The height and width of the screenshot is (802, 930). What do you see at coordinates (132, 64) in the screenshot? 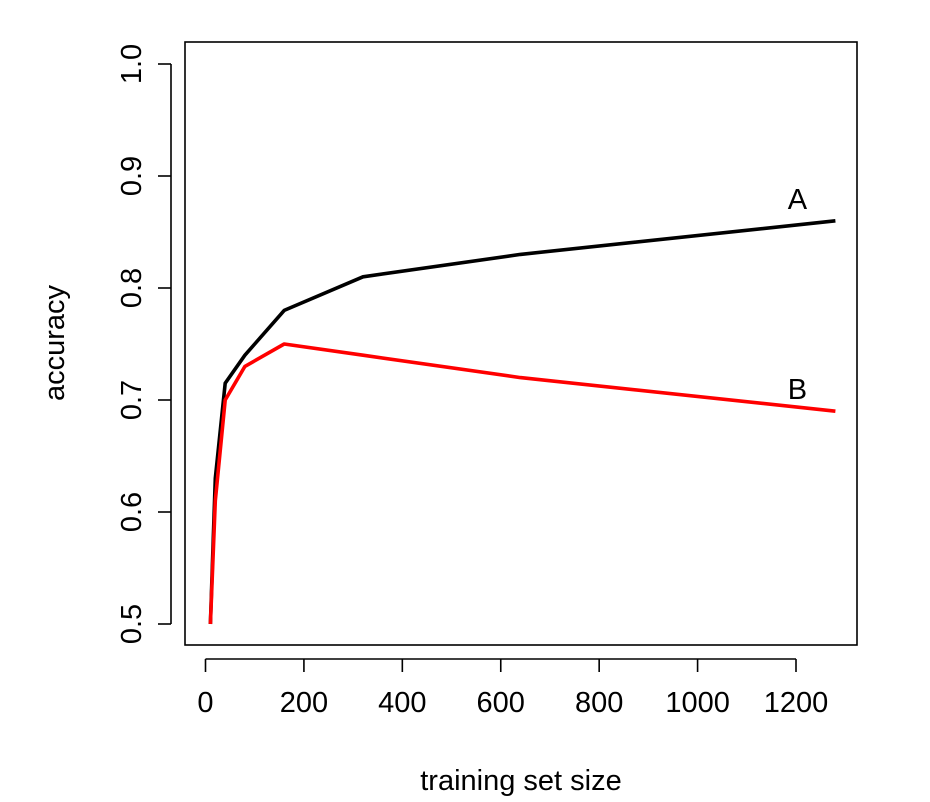
I see `y-tick-label: 1.0` at bounding box center [132, 64].